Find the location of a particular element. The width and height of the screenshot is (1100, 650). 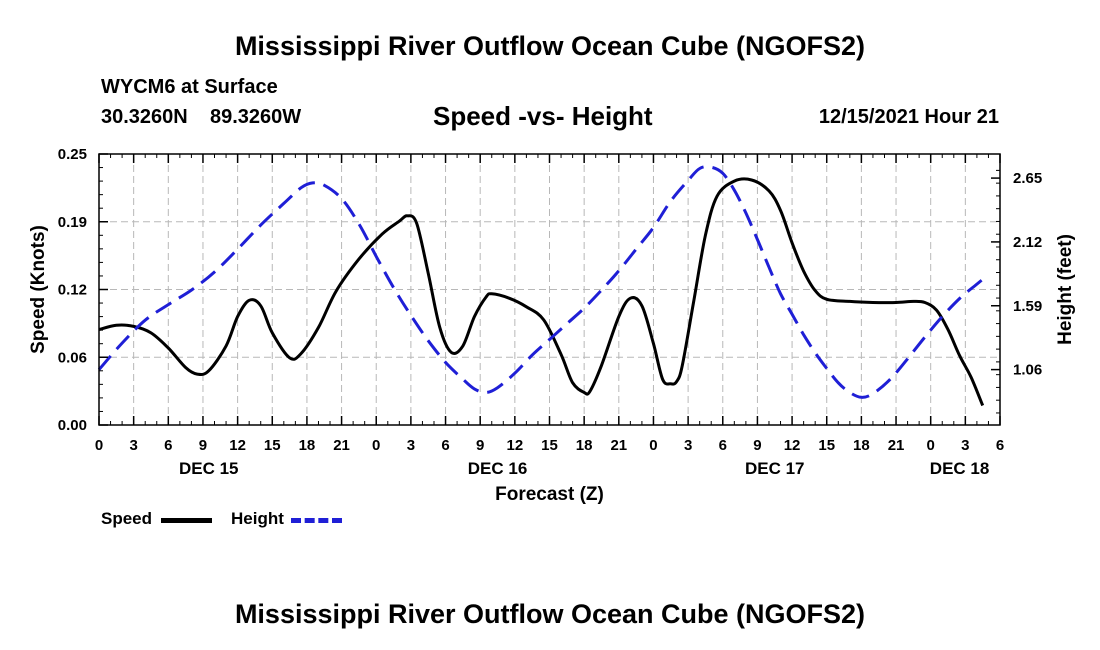

y-left-axis-title: Speed (Knots) is located at coordinates (38, 289).